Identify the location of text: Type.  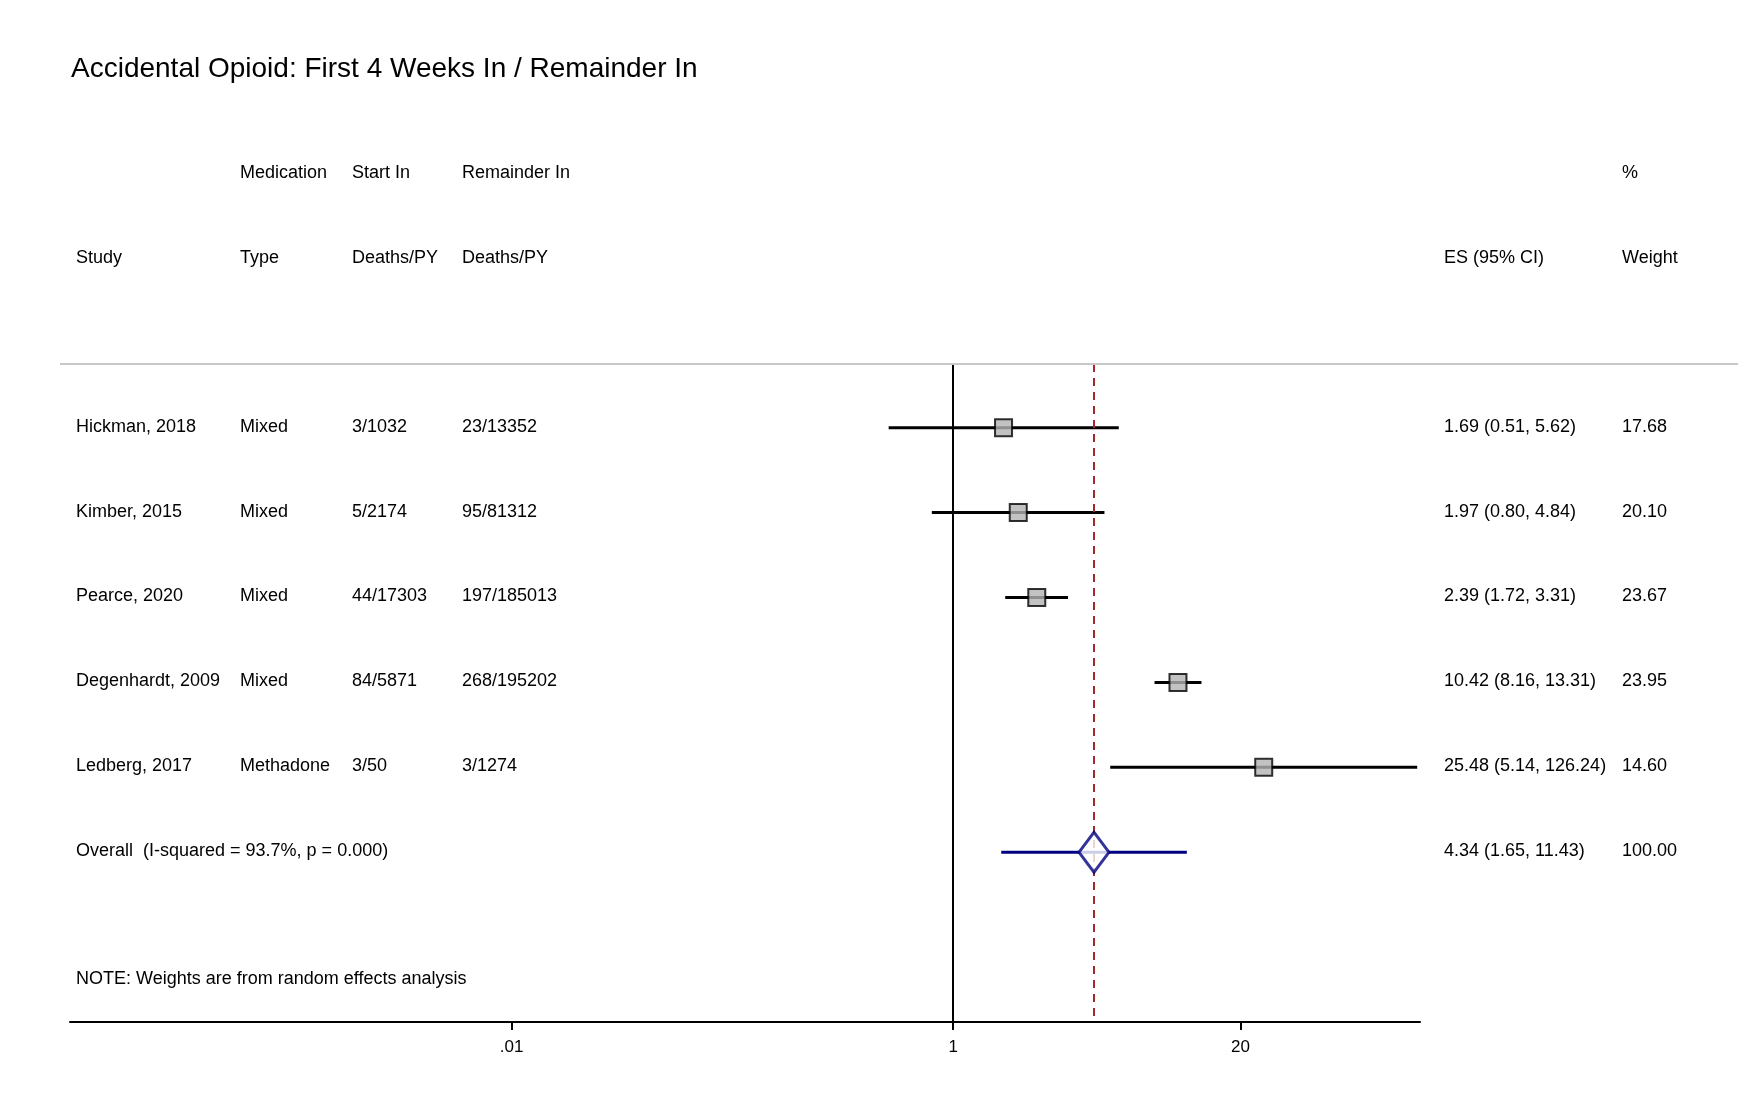
(260, 257).